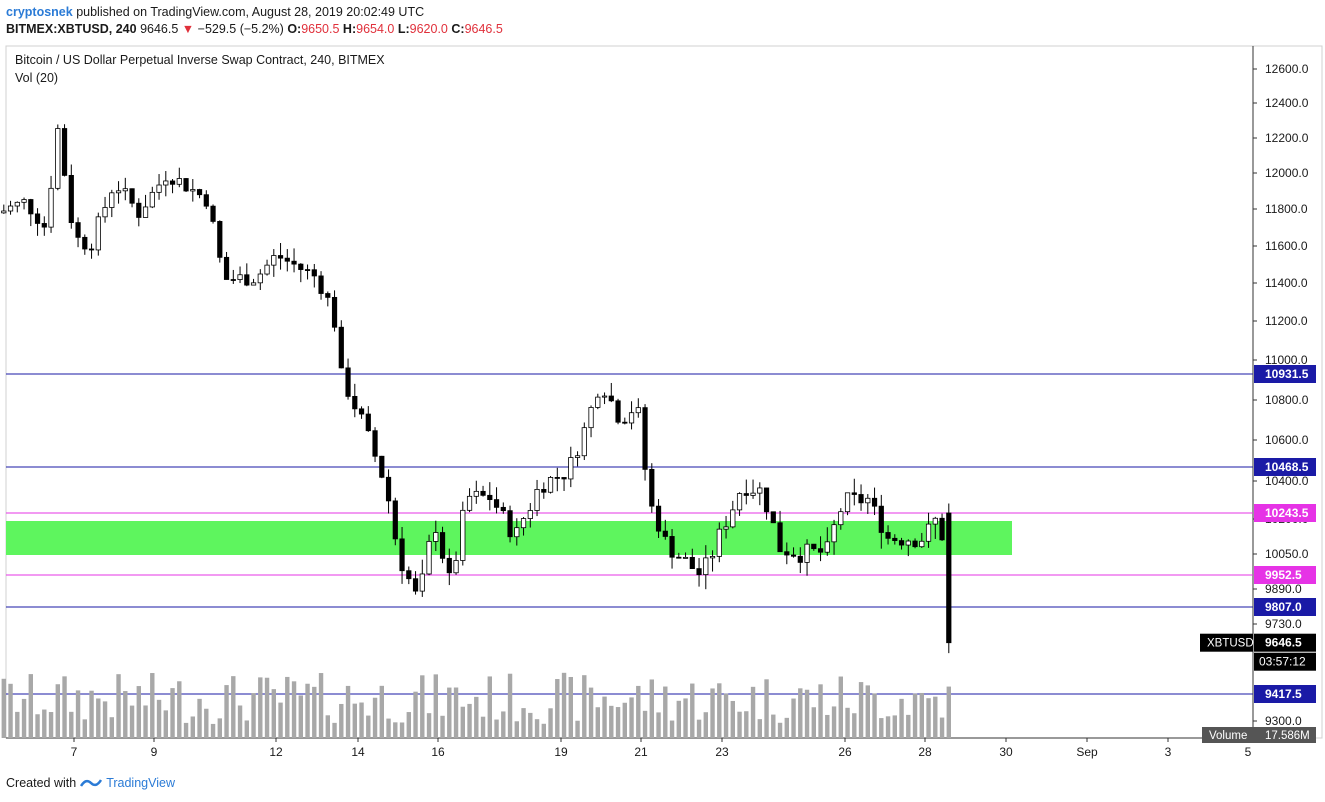 The height and width of the screenshot is (802, 1325). Describe the element at coordinates (458, 29) in the screenshot. I see `close-label: C:` at that location.